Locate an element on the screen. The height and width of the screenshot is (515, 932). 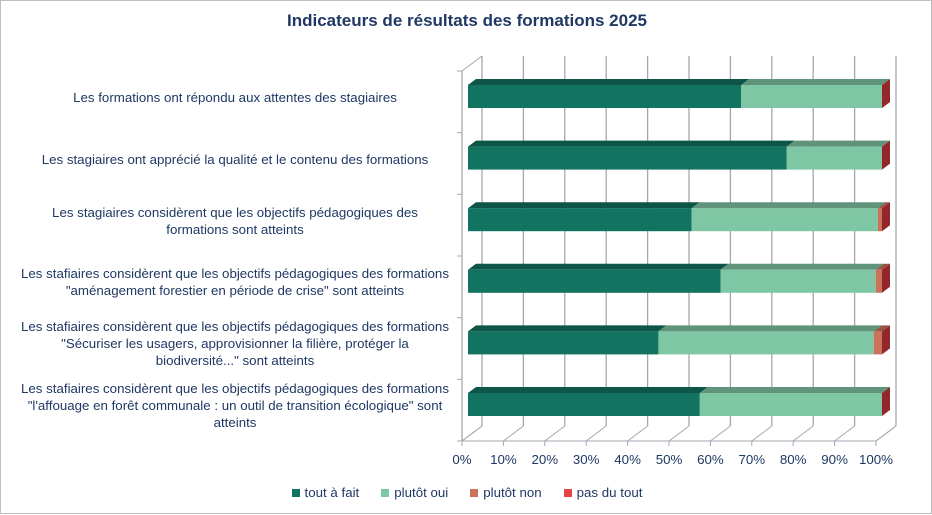
legend-label: plutôt non is located at coordinates (512, 492).